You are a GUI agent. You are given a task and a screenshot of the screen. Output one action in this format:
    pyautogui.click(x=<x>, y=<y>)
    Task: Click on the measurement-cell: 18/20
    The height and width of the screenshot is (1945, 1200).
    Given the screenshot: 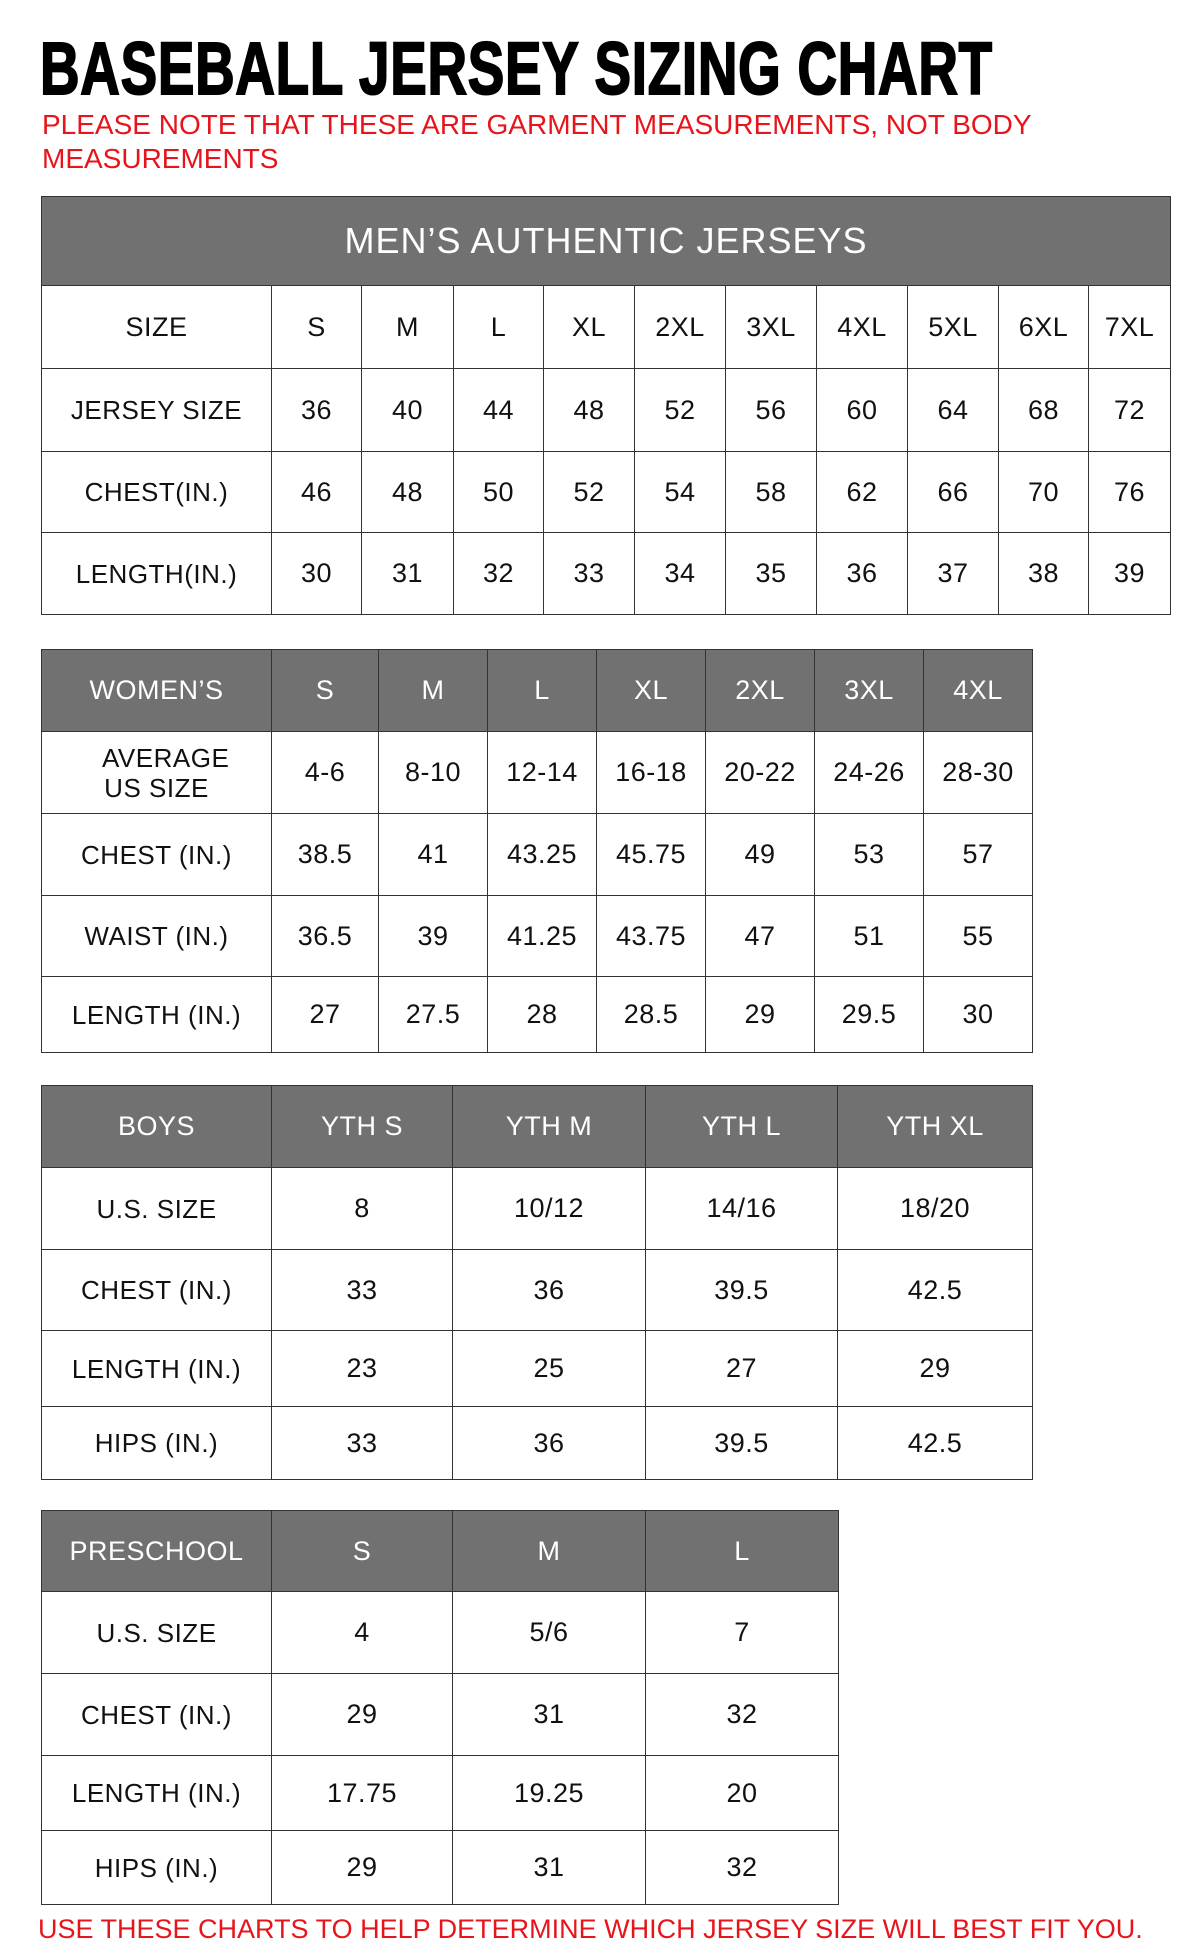 What is the action you would take?
    pyautogui.click(x=935, y=1208)
    